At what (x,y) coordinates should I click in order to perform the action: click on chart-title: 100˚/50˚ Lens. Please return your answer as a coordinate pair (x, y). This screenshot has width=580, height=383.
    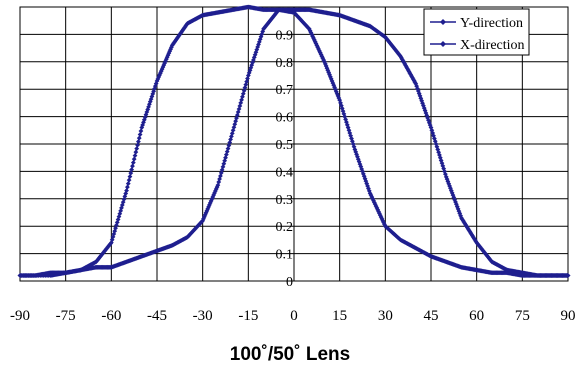
    Looking at the image, I should click on (290, 354).